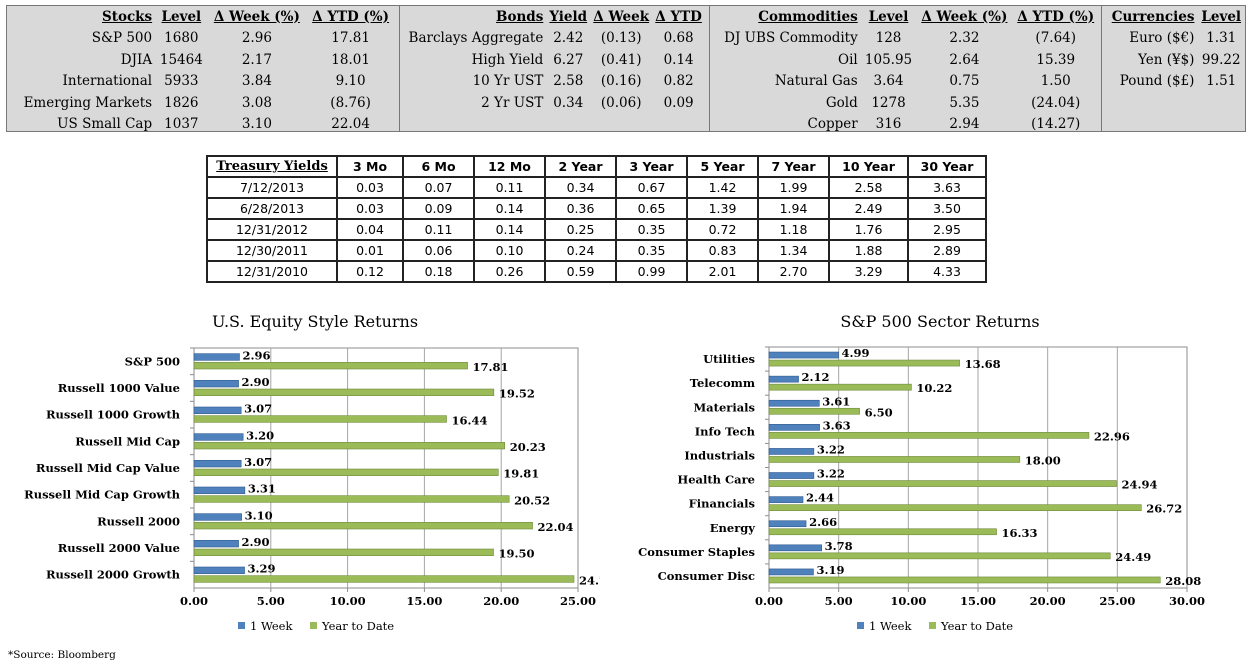 The height and width of the screenshot is (668, 1252). What do you see at coordinates (127, 441) in the screenshot?
I see `category-label: Russell Mid Cap` at bounding box center [127, 441].